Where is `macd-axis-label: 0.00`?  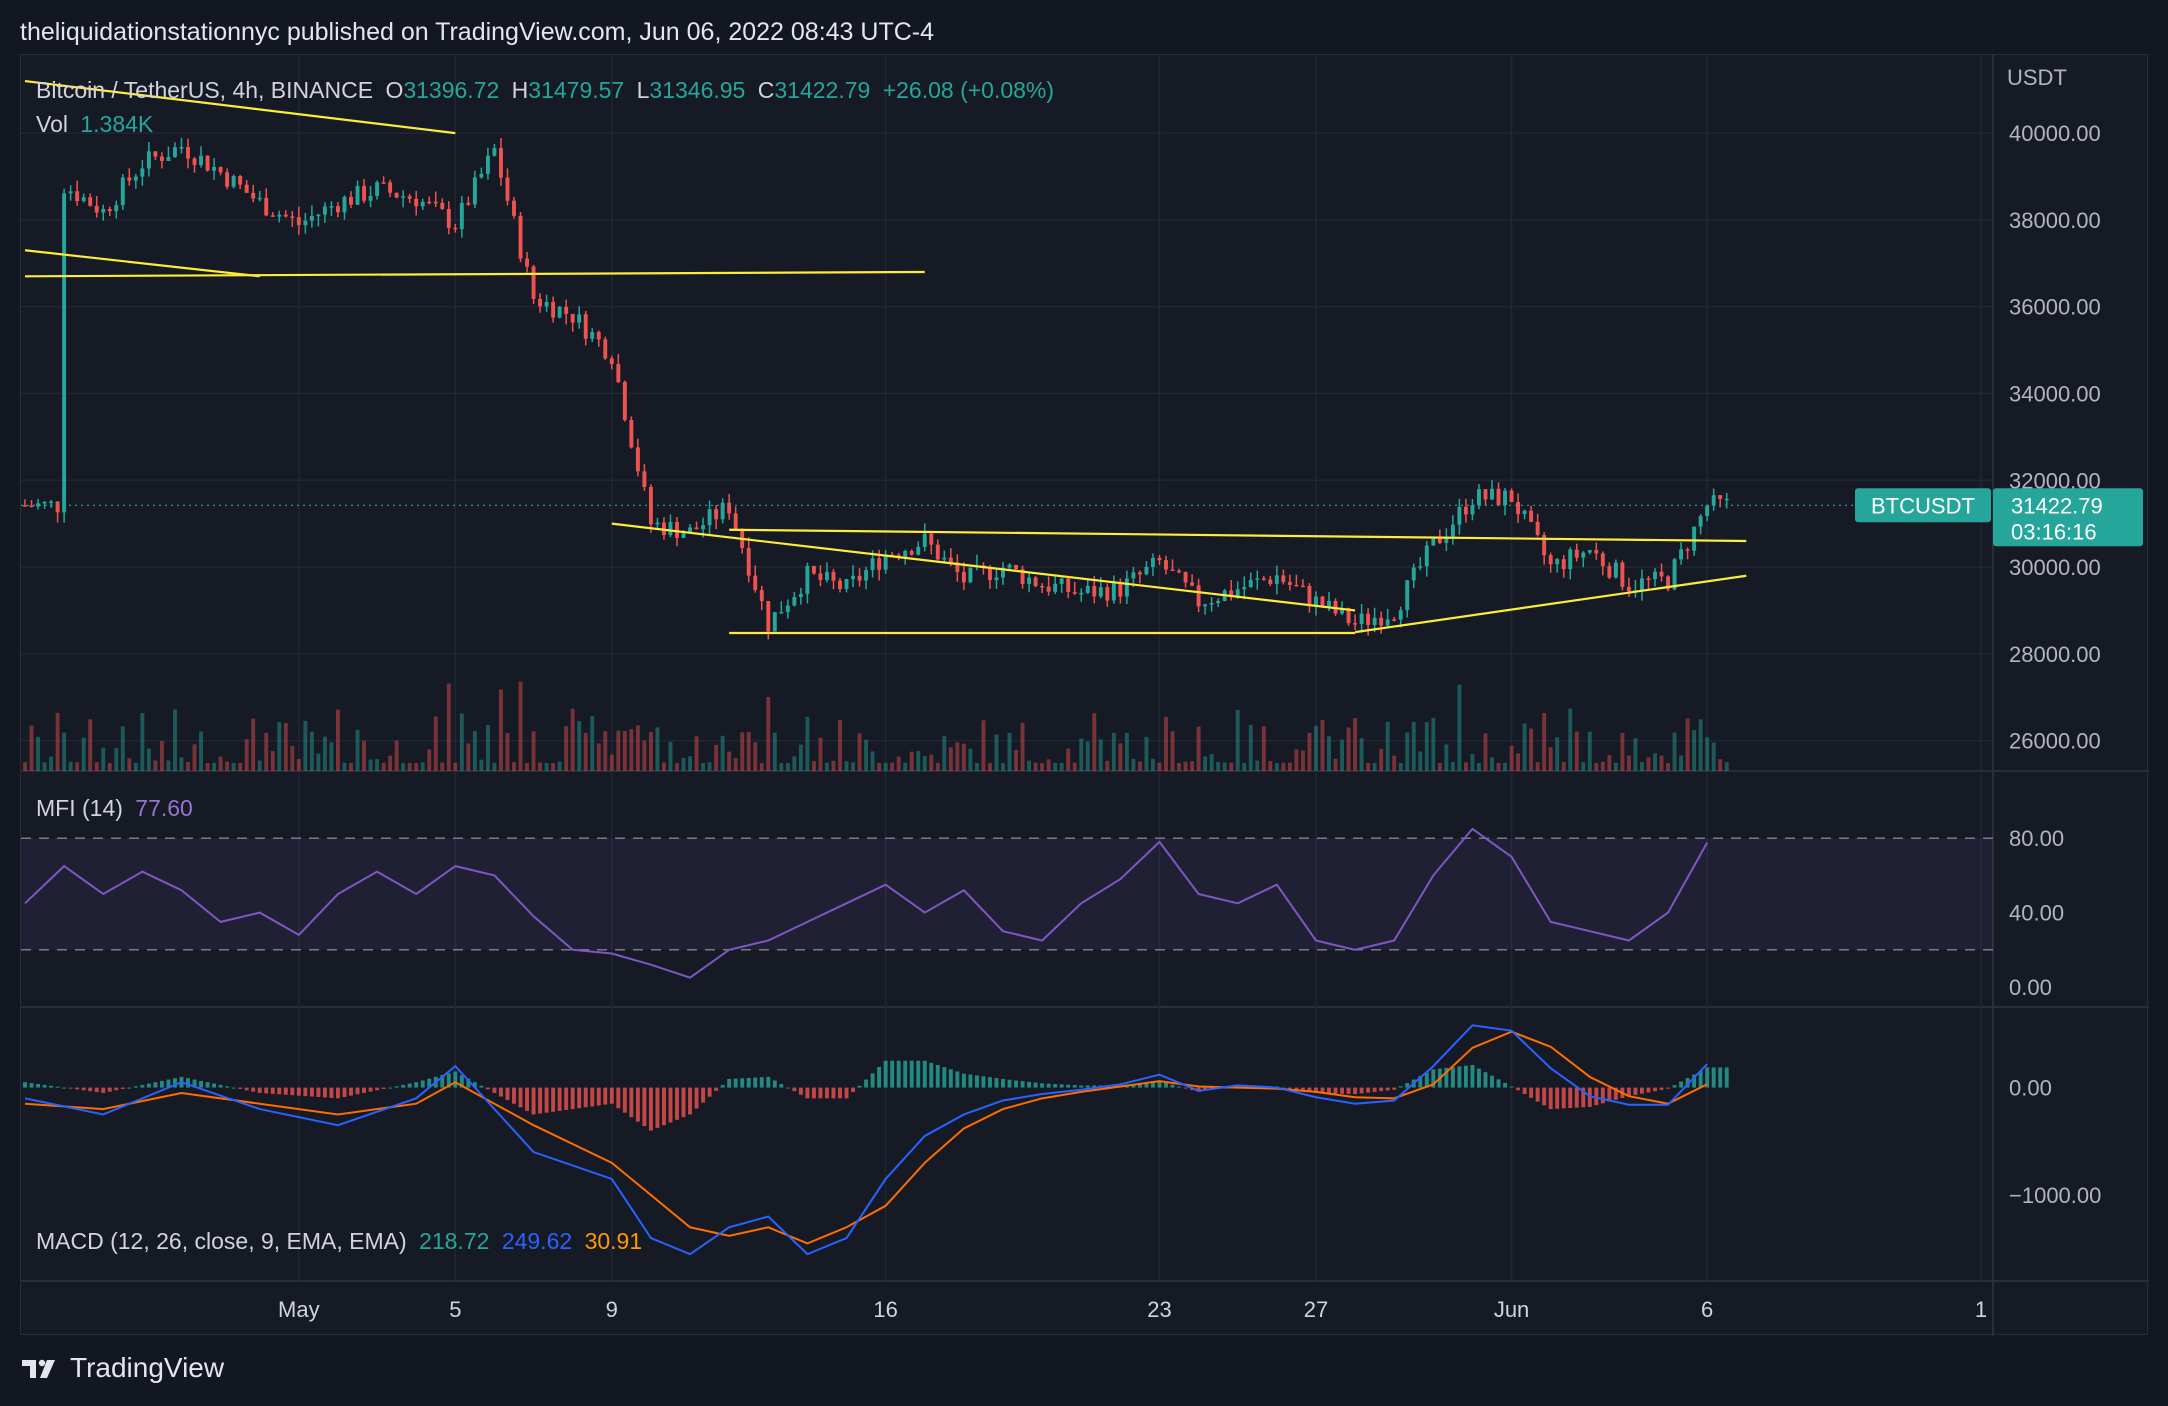
macd-axis-label: 0.00 is located at coordinates (2030, 1088).